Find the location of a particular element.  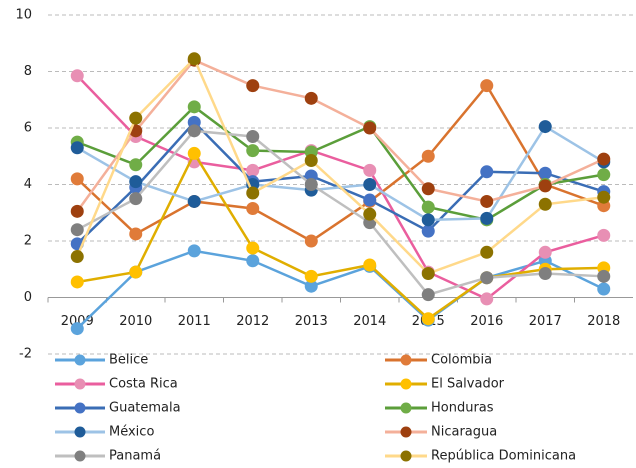

y-tick-label: 4 is located at coordinates (28, 184).